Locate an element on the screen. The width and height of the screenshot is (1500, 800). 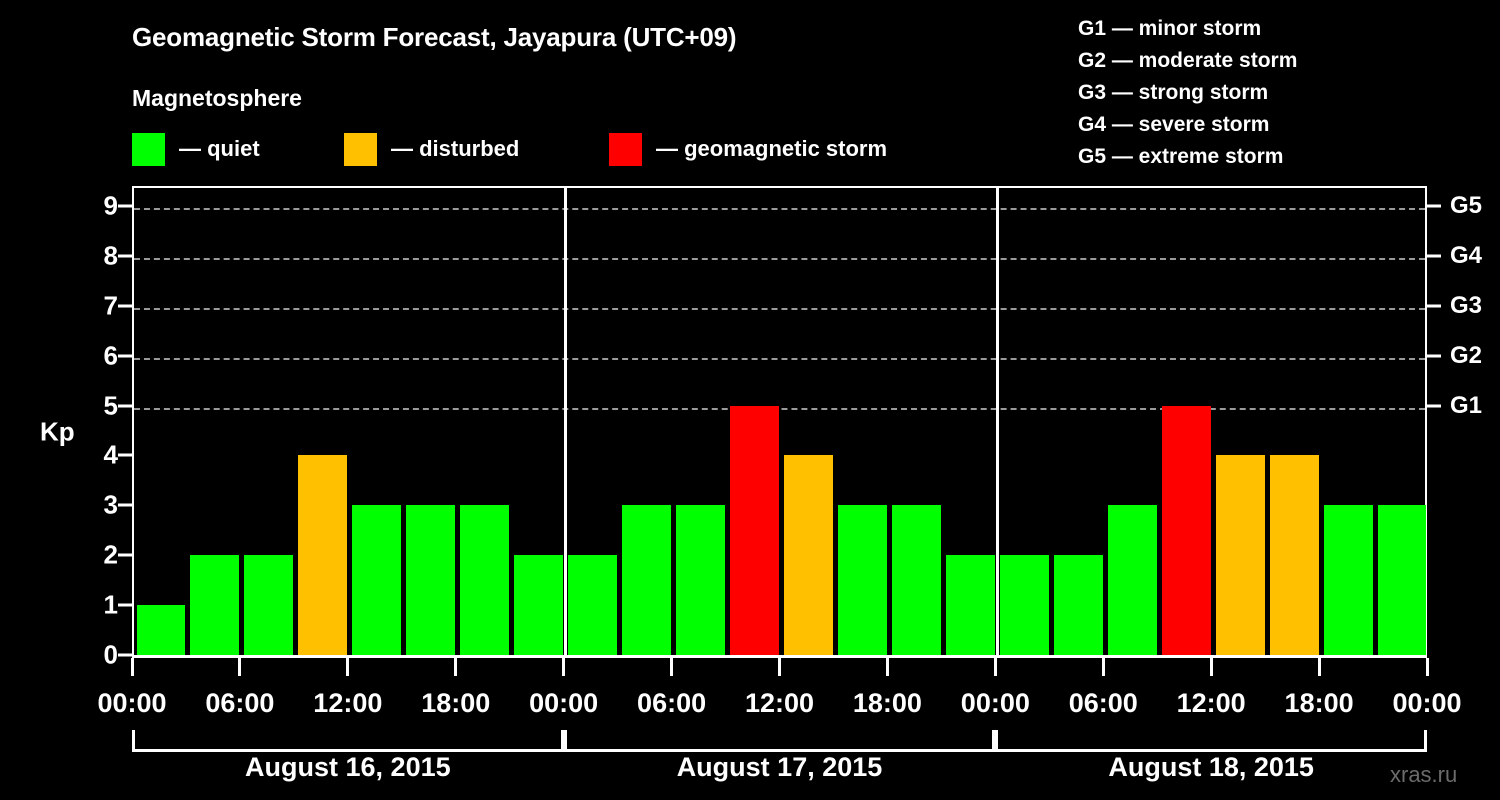
y-tick-label: 0 is located at coordinates (110, 654).